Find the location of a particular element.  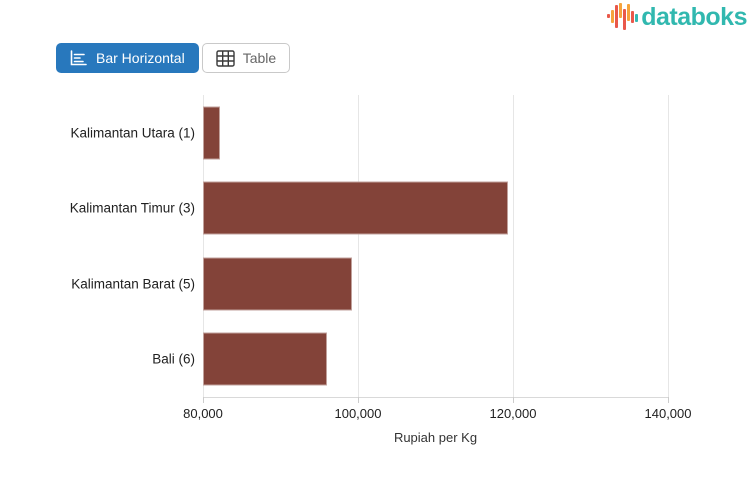

bar-row: Kalimantan Timur (3) is located at coordinates (369, 209).